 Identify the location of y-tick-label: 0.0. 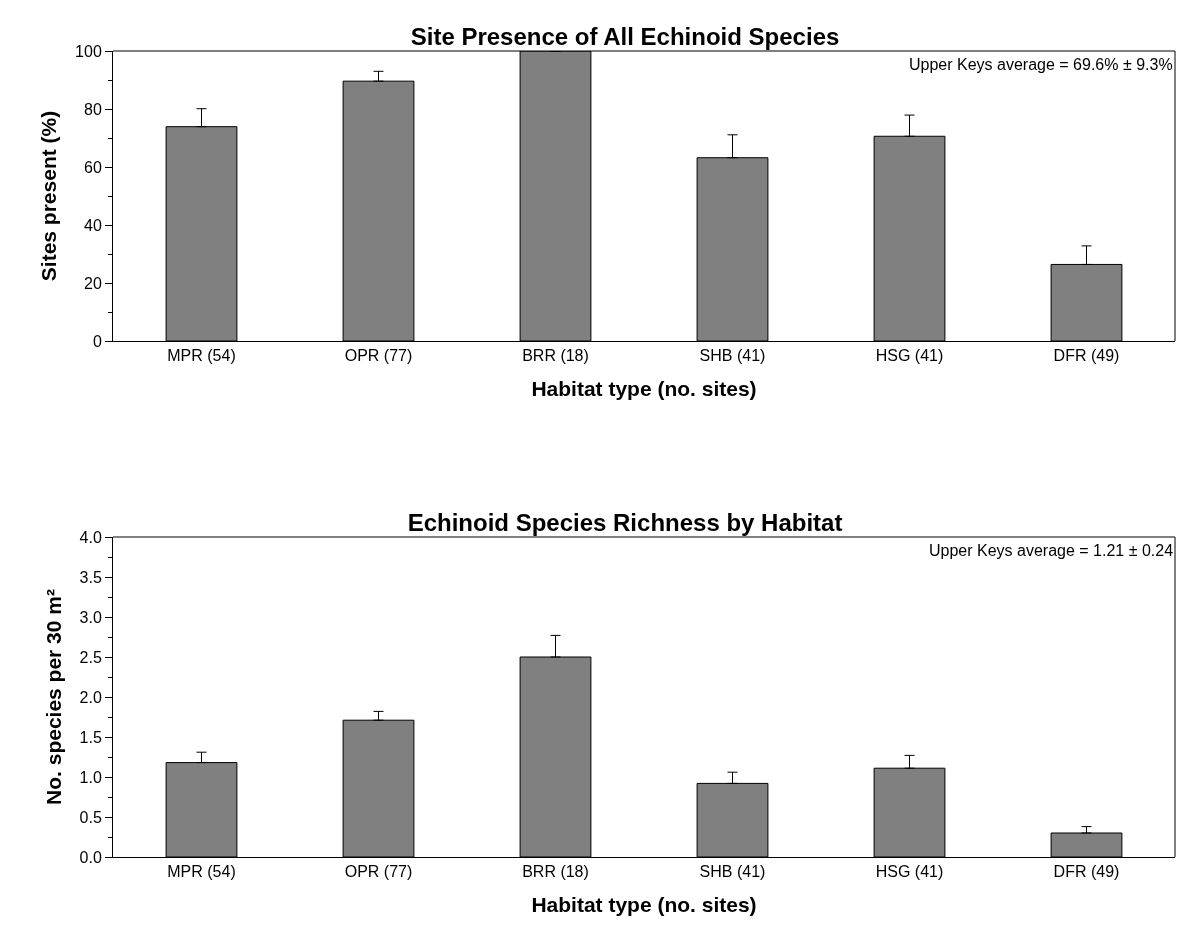
(90, 857).